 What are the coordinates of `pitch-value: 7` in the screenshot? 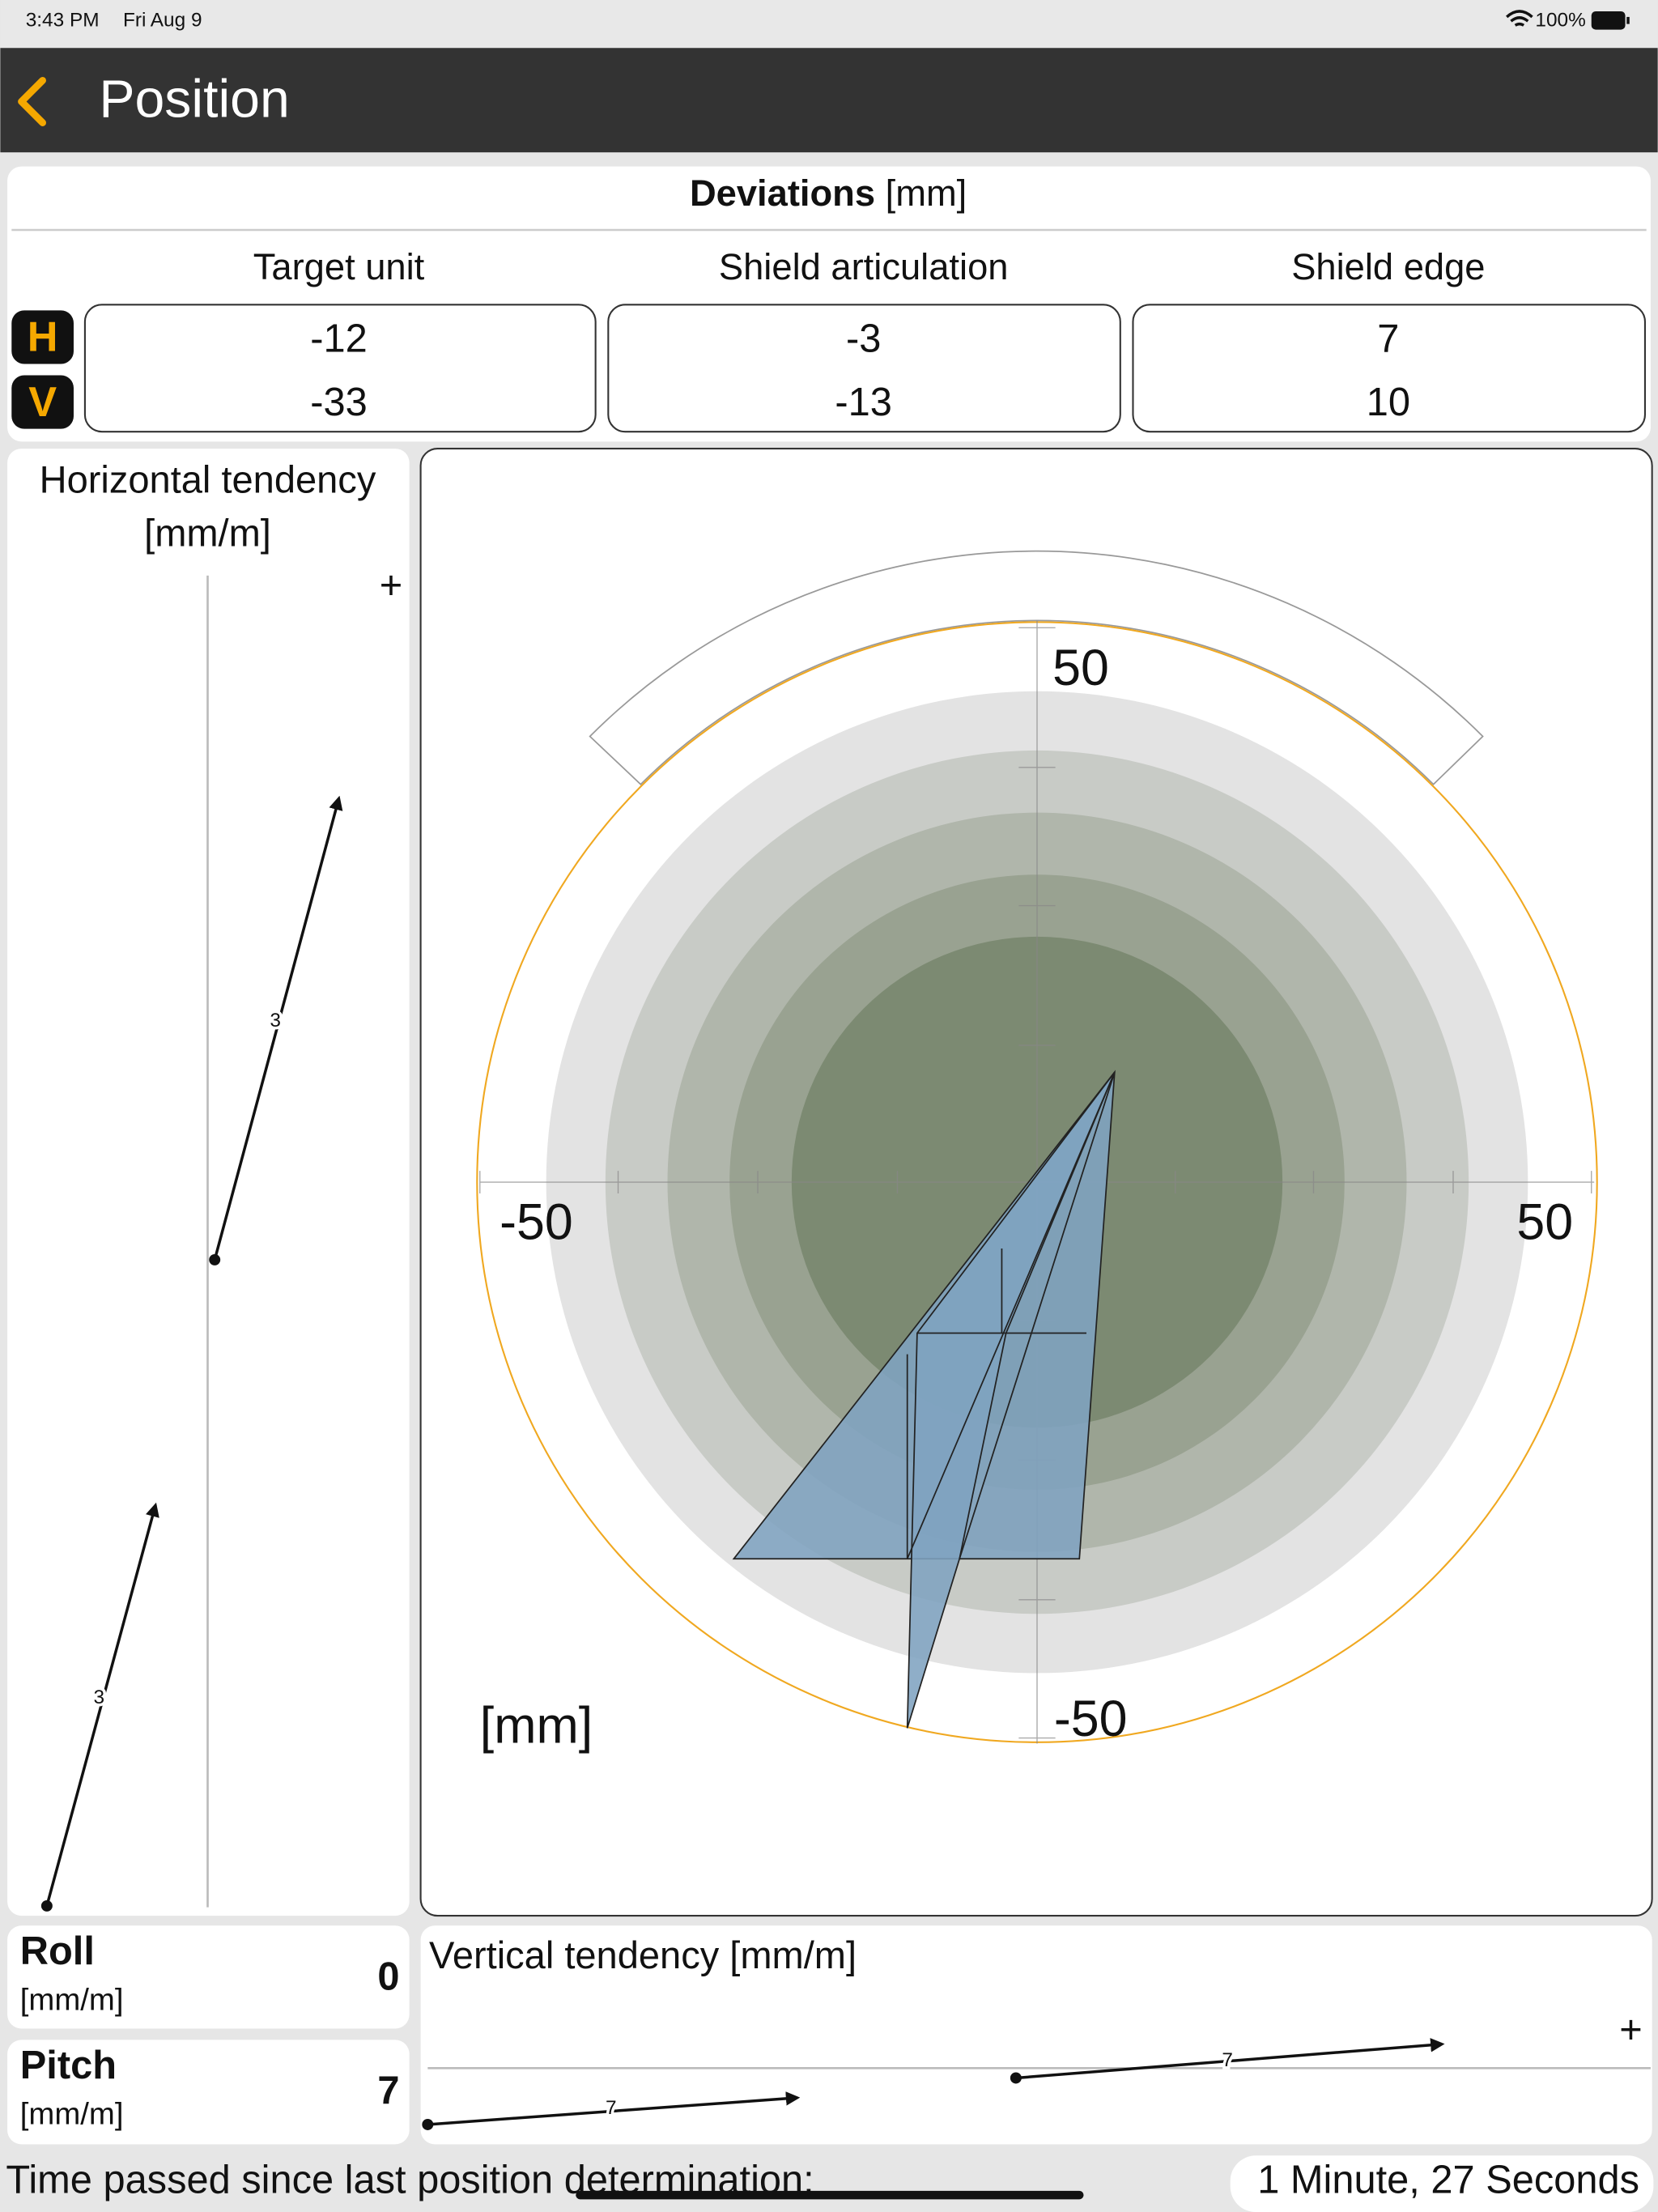 It's located at (388, 2091).